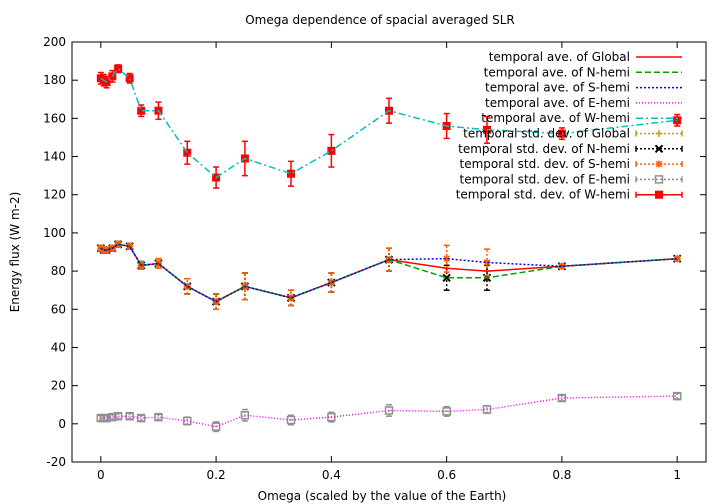 This screenshot has height=504, width=720. I want to click on legend-item: temporal ave. of W-hemi, so click(581, 118).